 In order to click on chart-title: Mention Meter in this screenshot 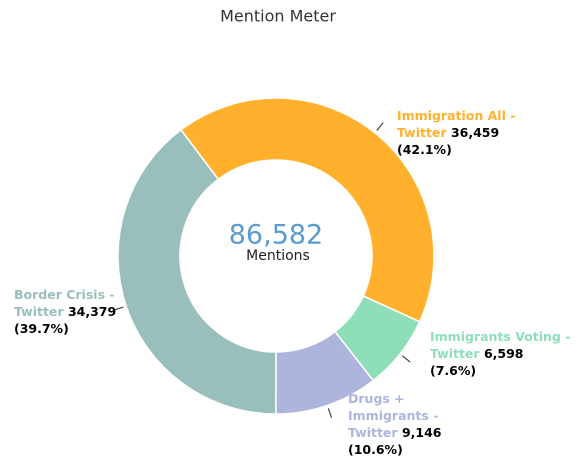, I will do `click(278, 16)`.